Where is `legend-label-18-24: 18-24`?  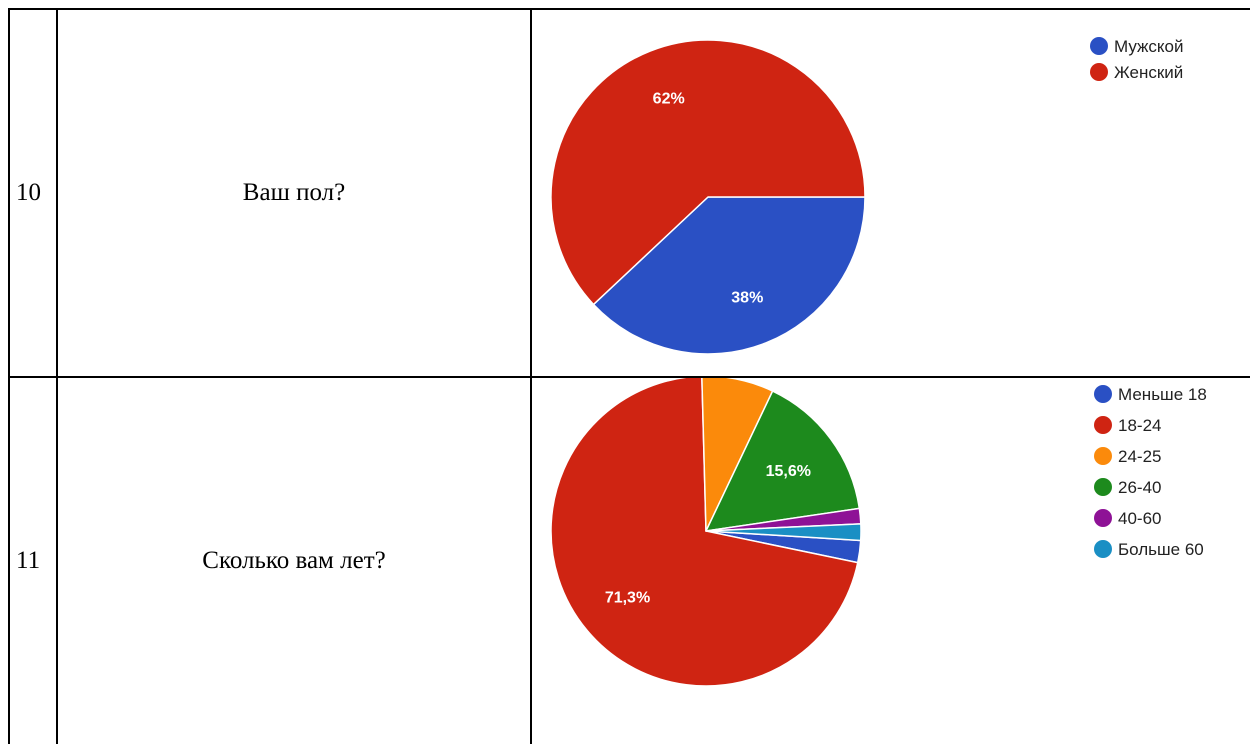
legend-label-18-24: 18-24 is located at coordinates (1139, 425).